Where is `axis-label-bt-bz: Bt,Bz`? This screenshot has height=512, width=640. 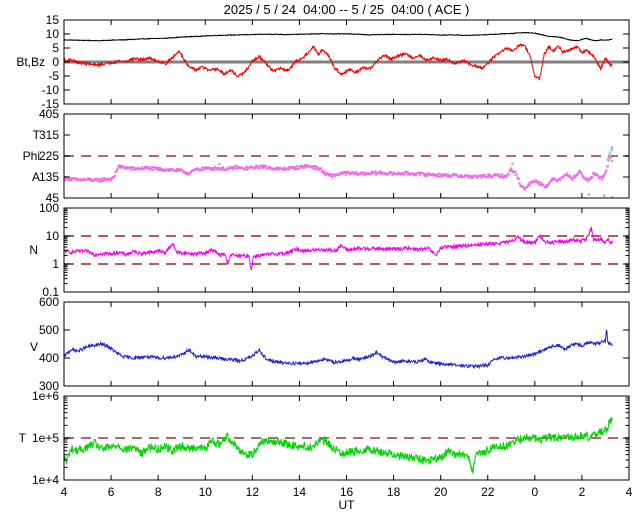 axis-label-bt-bz: Bt,Bz is located at coordinates (30, 62).